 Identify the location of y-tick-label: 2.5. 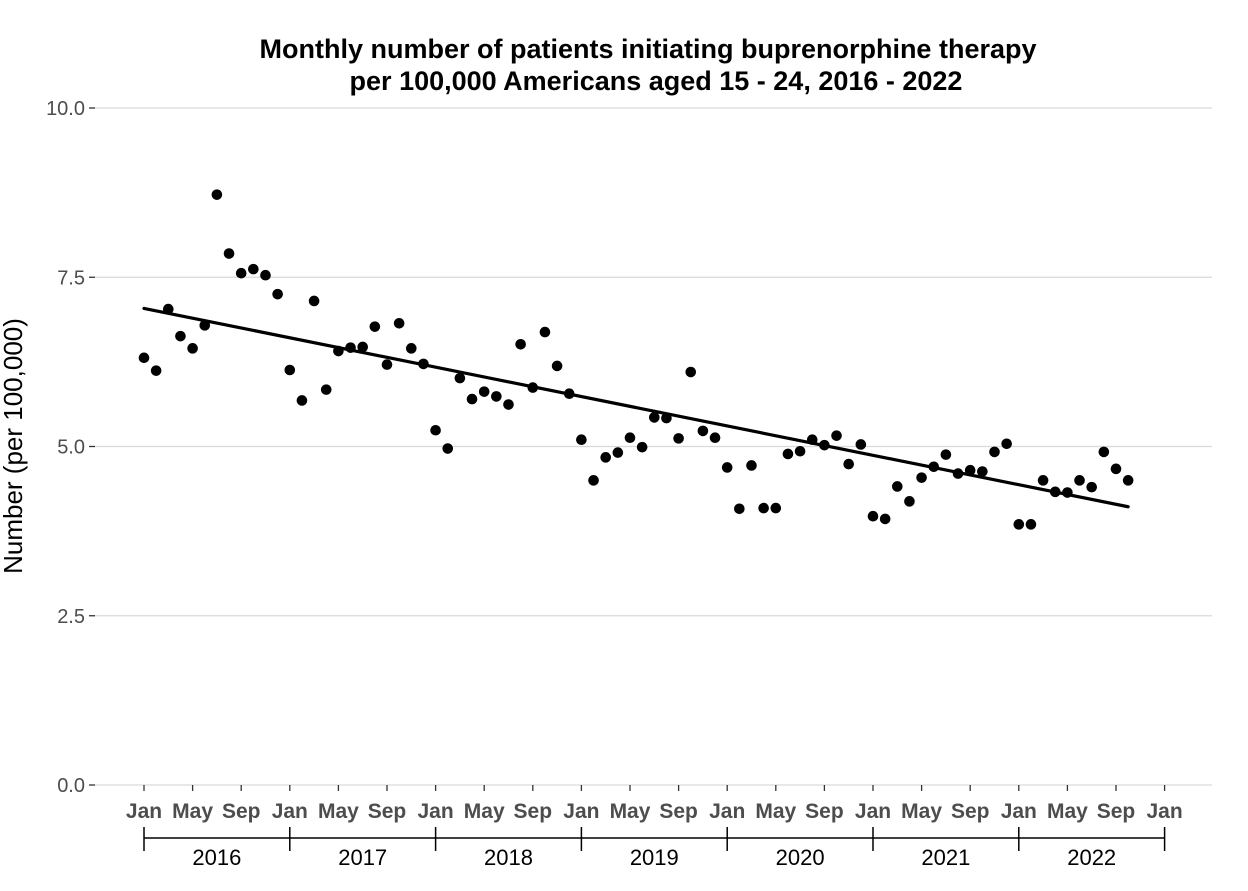
(71, 617).